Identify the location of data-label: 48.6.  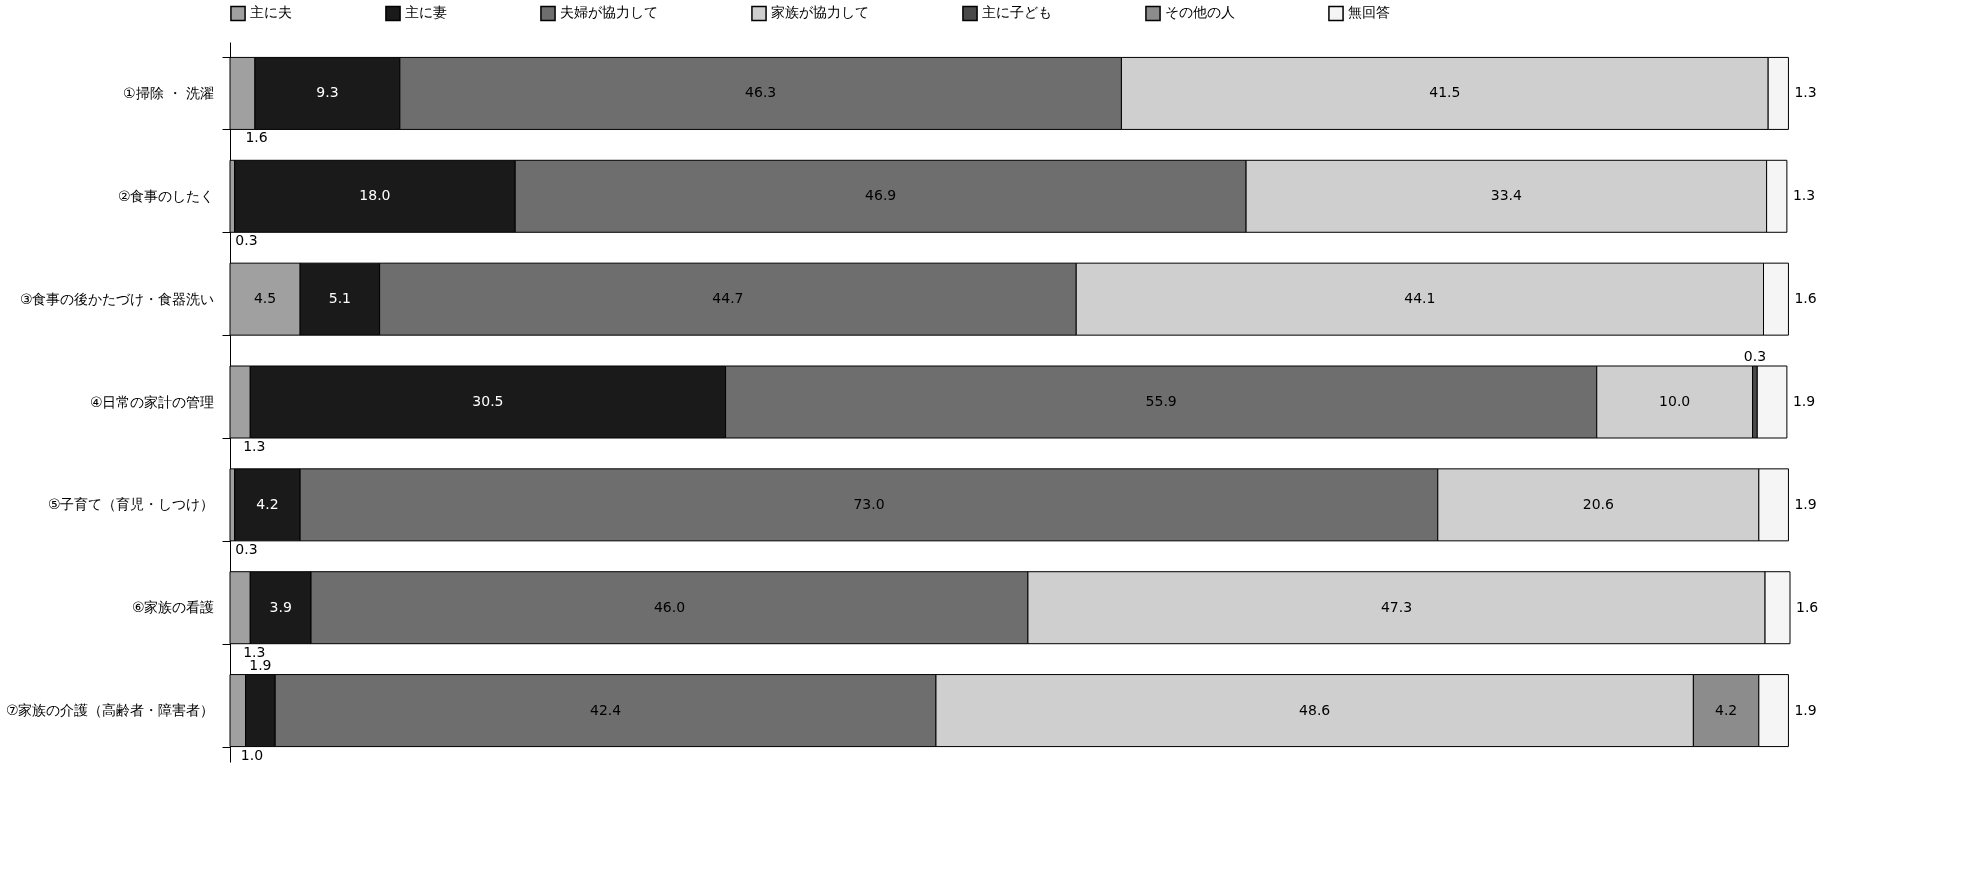
(1315, 709).